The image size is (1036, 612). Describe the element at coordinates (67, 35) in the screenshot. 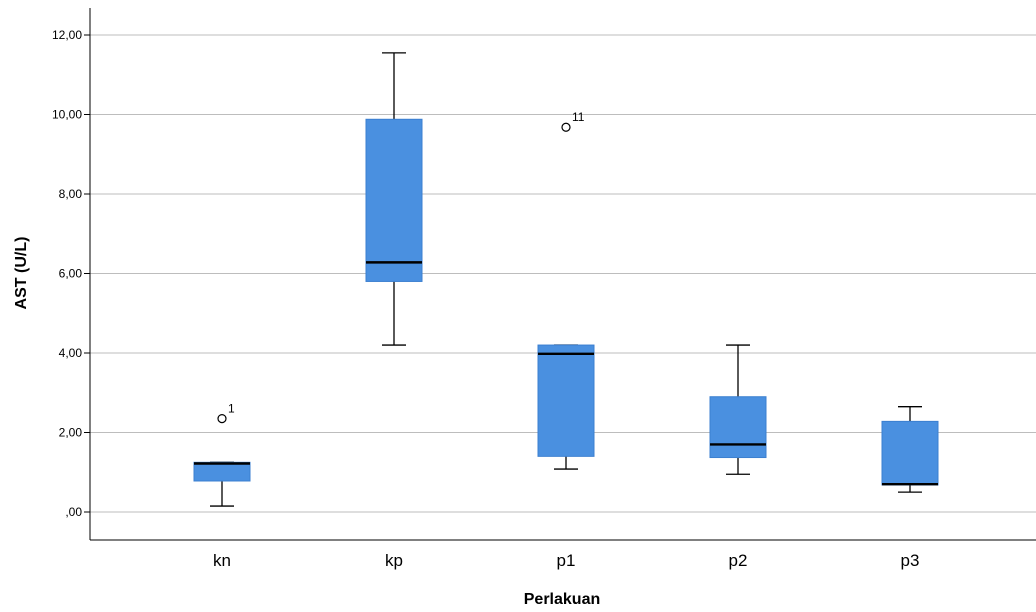

I see `y-tick-label: 12,00` at that location.